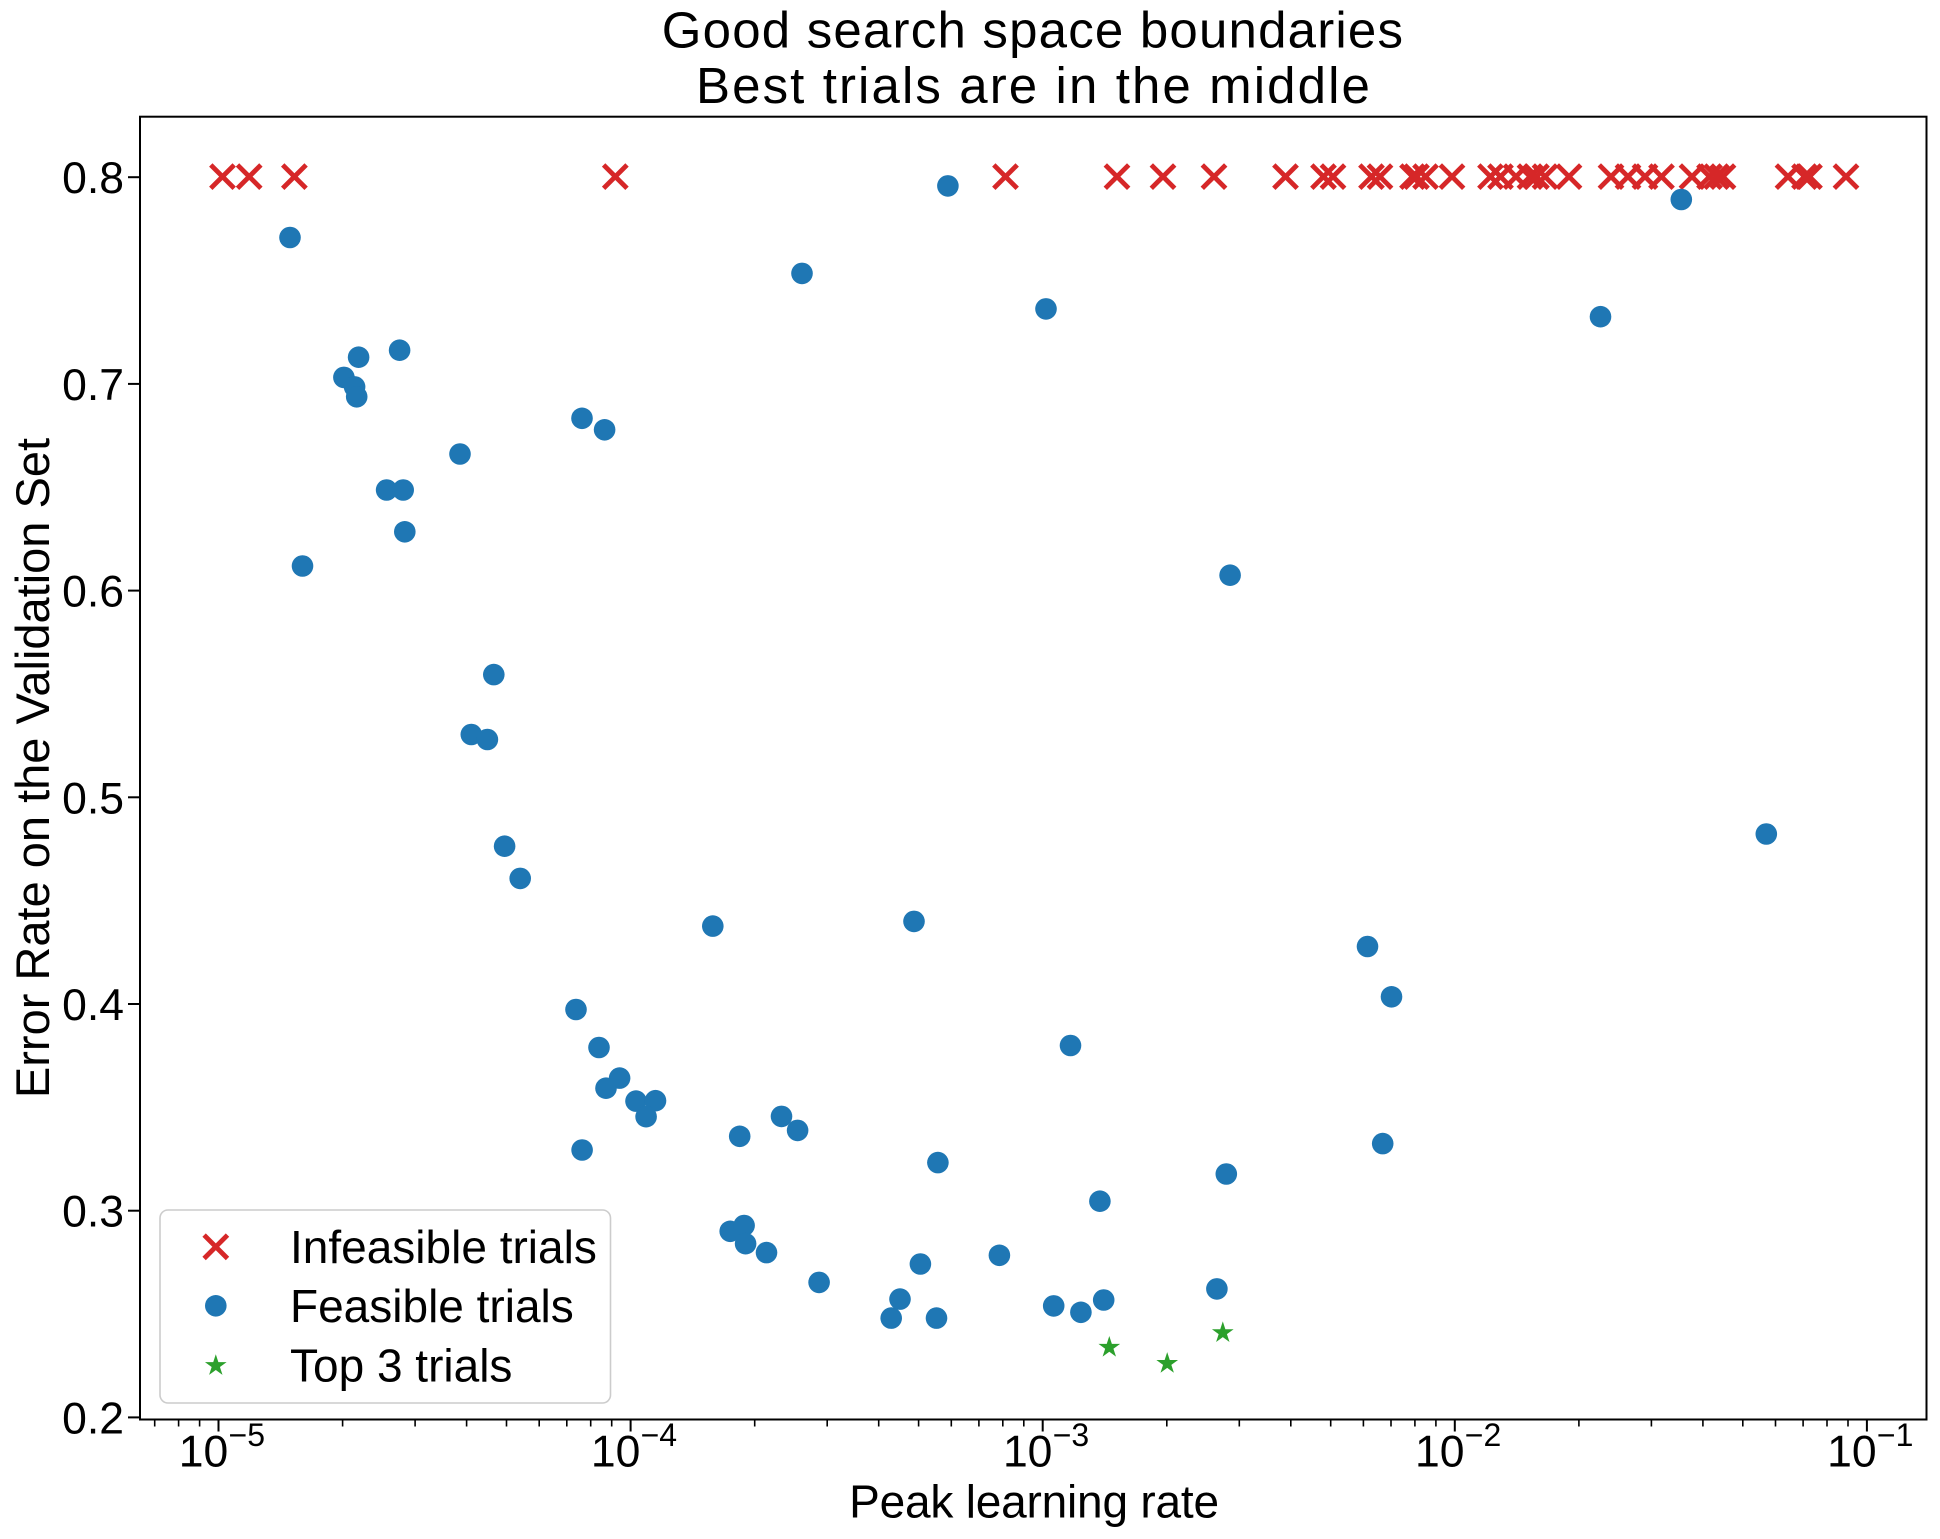 The width and height of the screenshot is (1940, 1539). Describe the element at coordinates (93, 1005) in the screenshot. I see `svg-text: 0.4` at that location.